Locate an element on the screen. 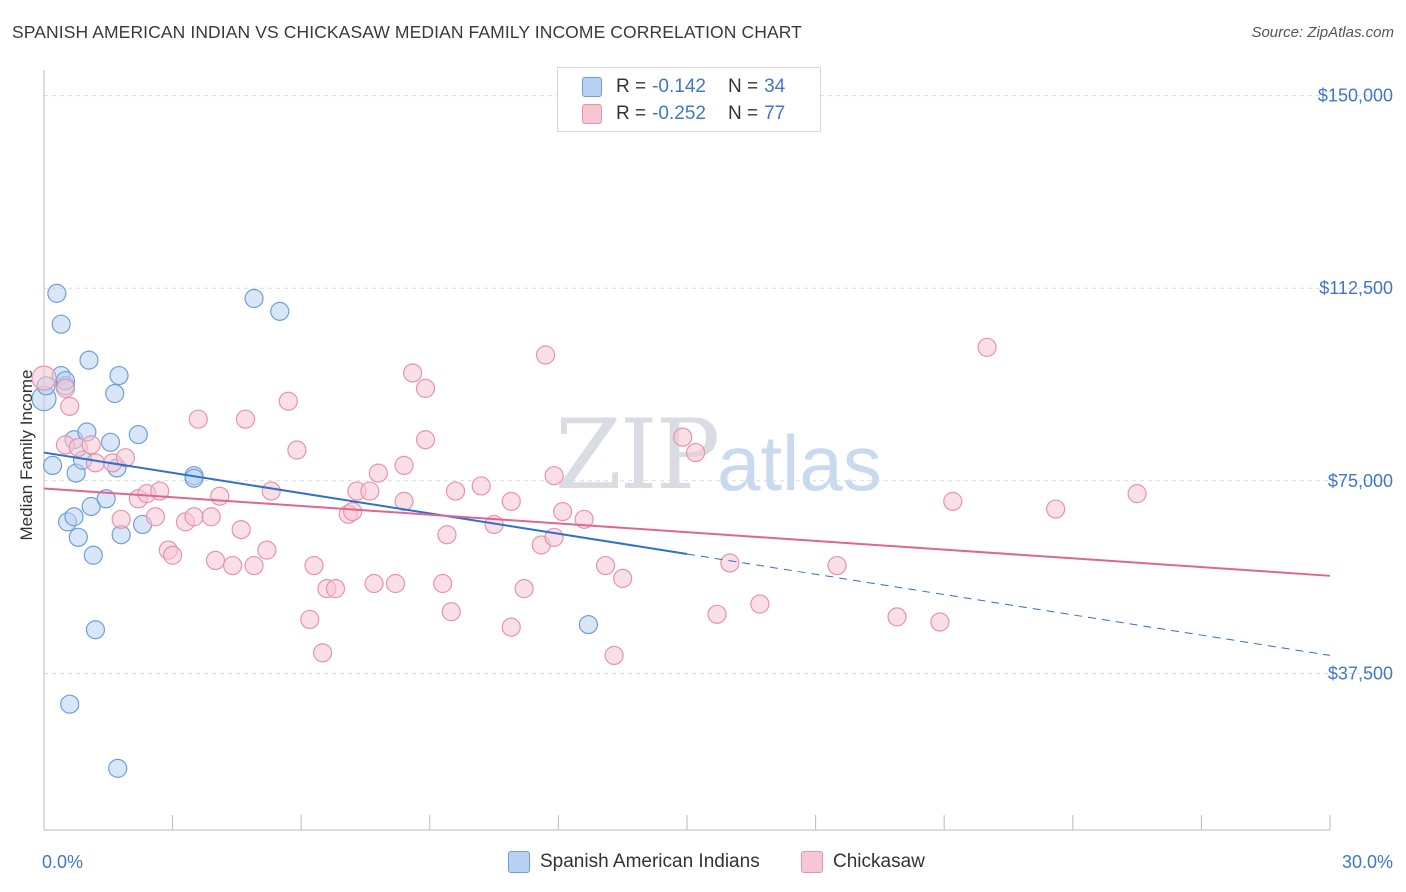 Image resolution: width=1406 pixels, height=892 pixels. x-tick-labels: 0.0% 30.0% is located at coordinates (717, 862).